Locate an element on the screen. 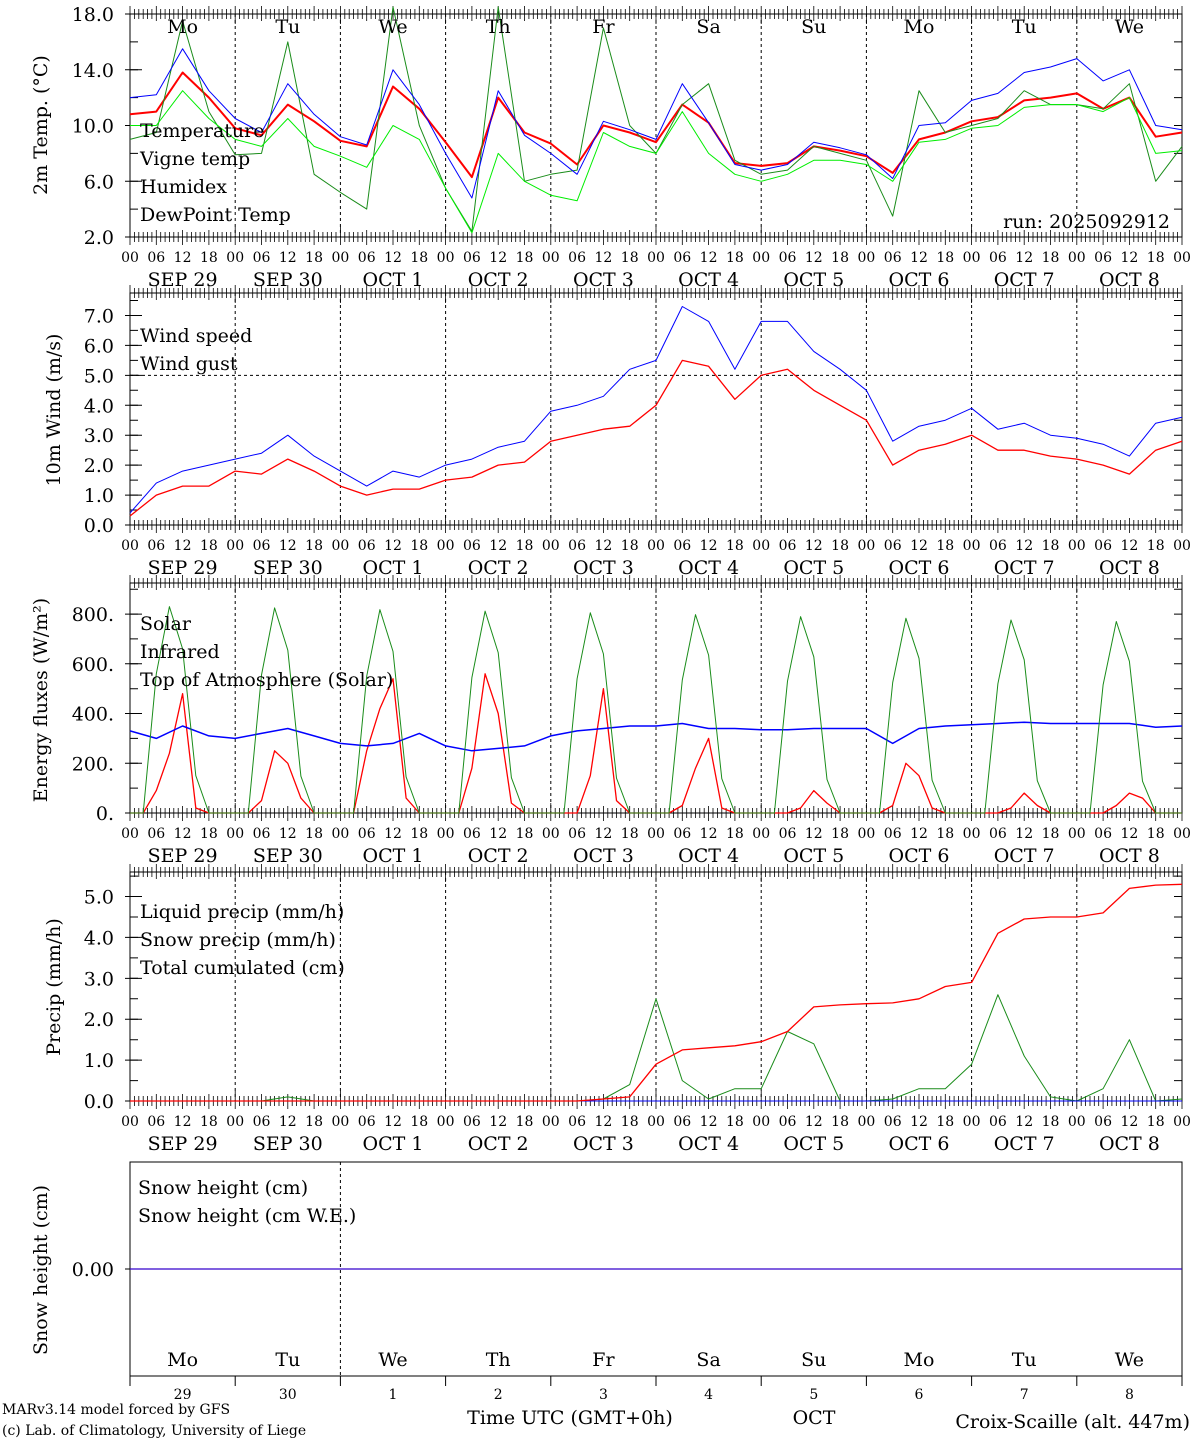 The image size is (1194, 1440). day-number: 3 is located at coordinates (603, 1395).